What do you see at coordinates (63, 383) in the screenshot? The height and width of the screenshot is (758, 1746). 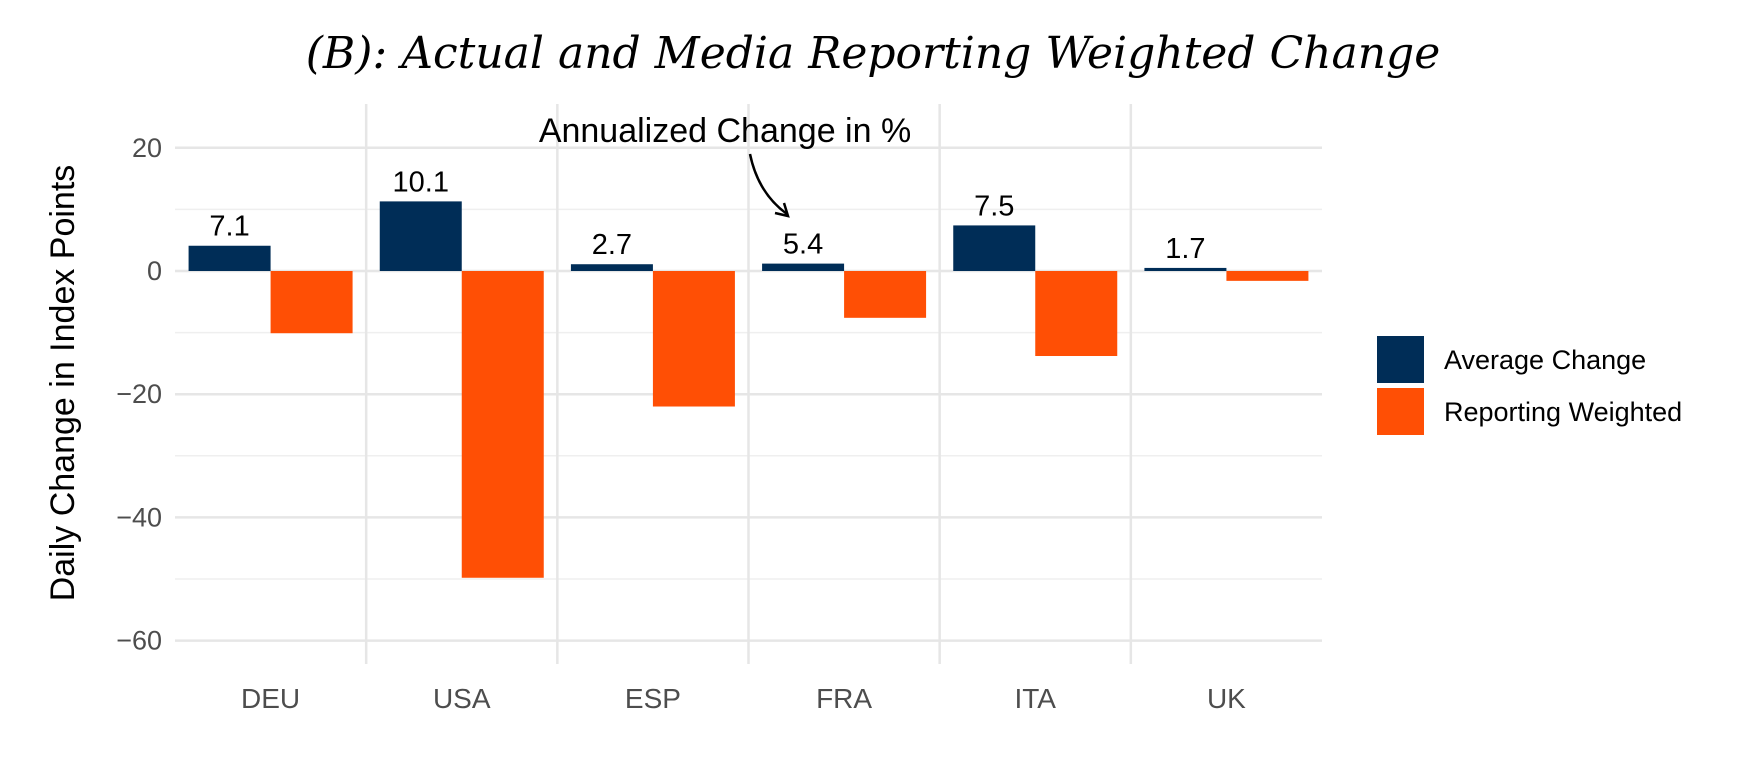 I see `y-axis-label: Daily Change in Index Points` at bounding box center [63, 383].